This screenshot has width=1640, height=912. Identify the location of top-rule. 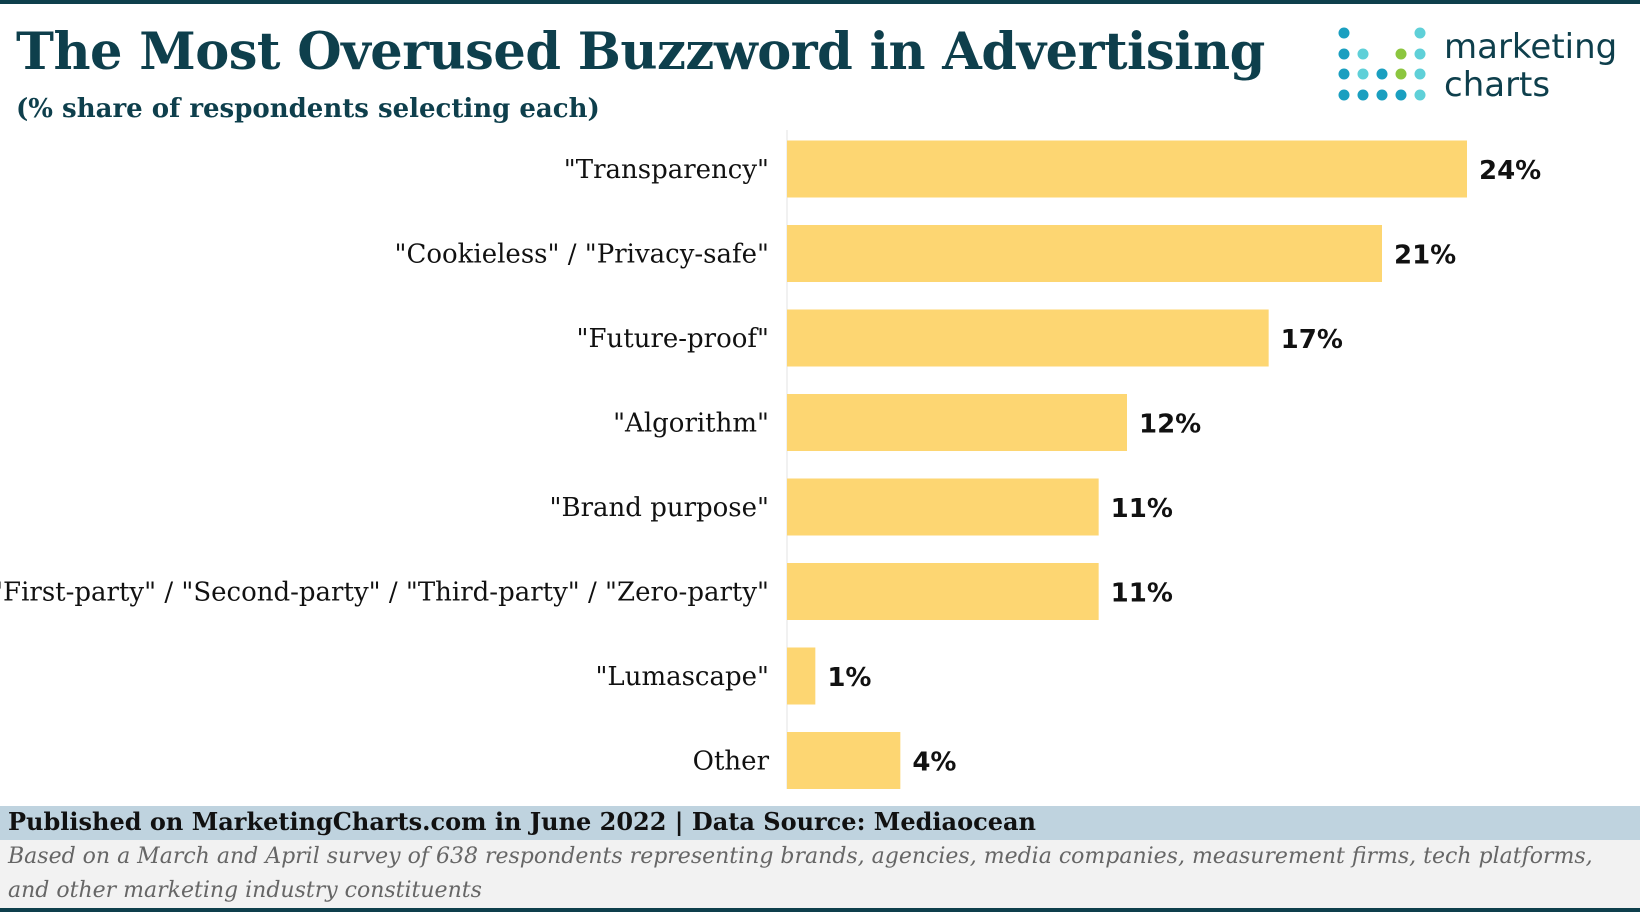
(820, 2).